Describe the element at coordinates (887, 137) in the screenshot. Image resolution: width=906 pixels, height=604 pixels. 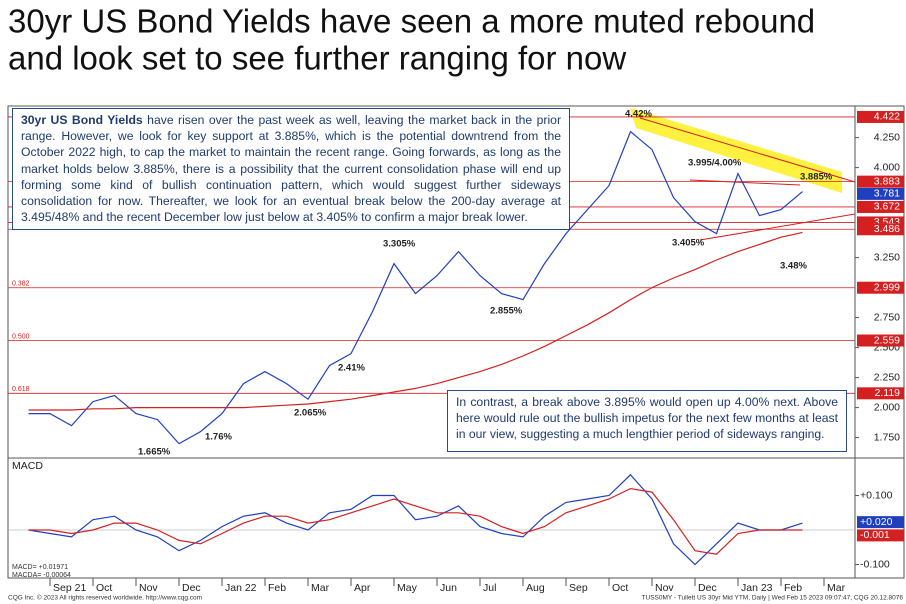
I see `y-tick-label: 4.250` at that location.